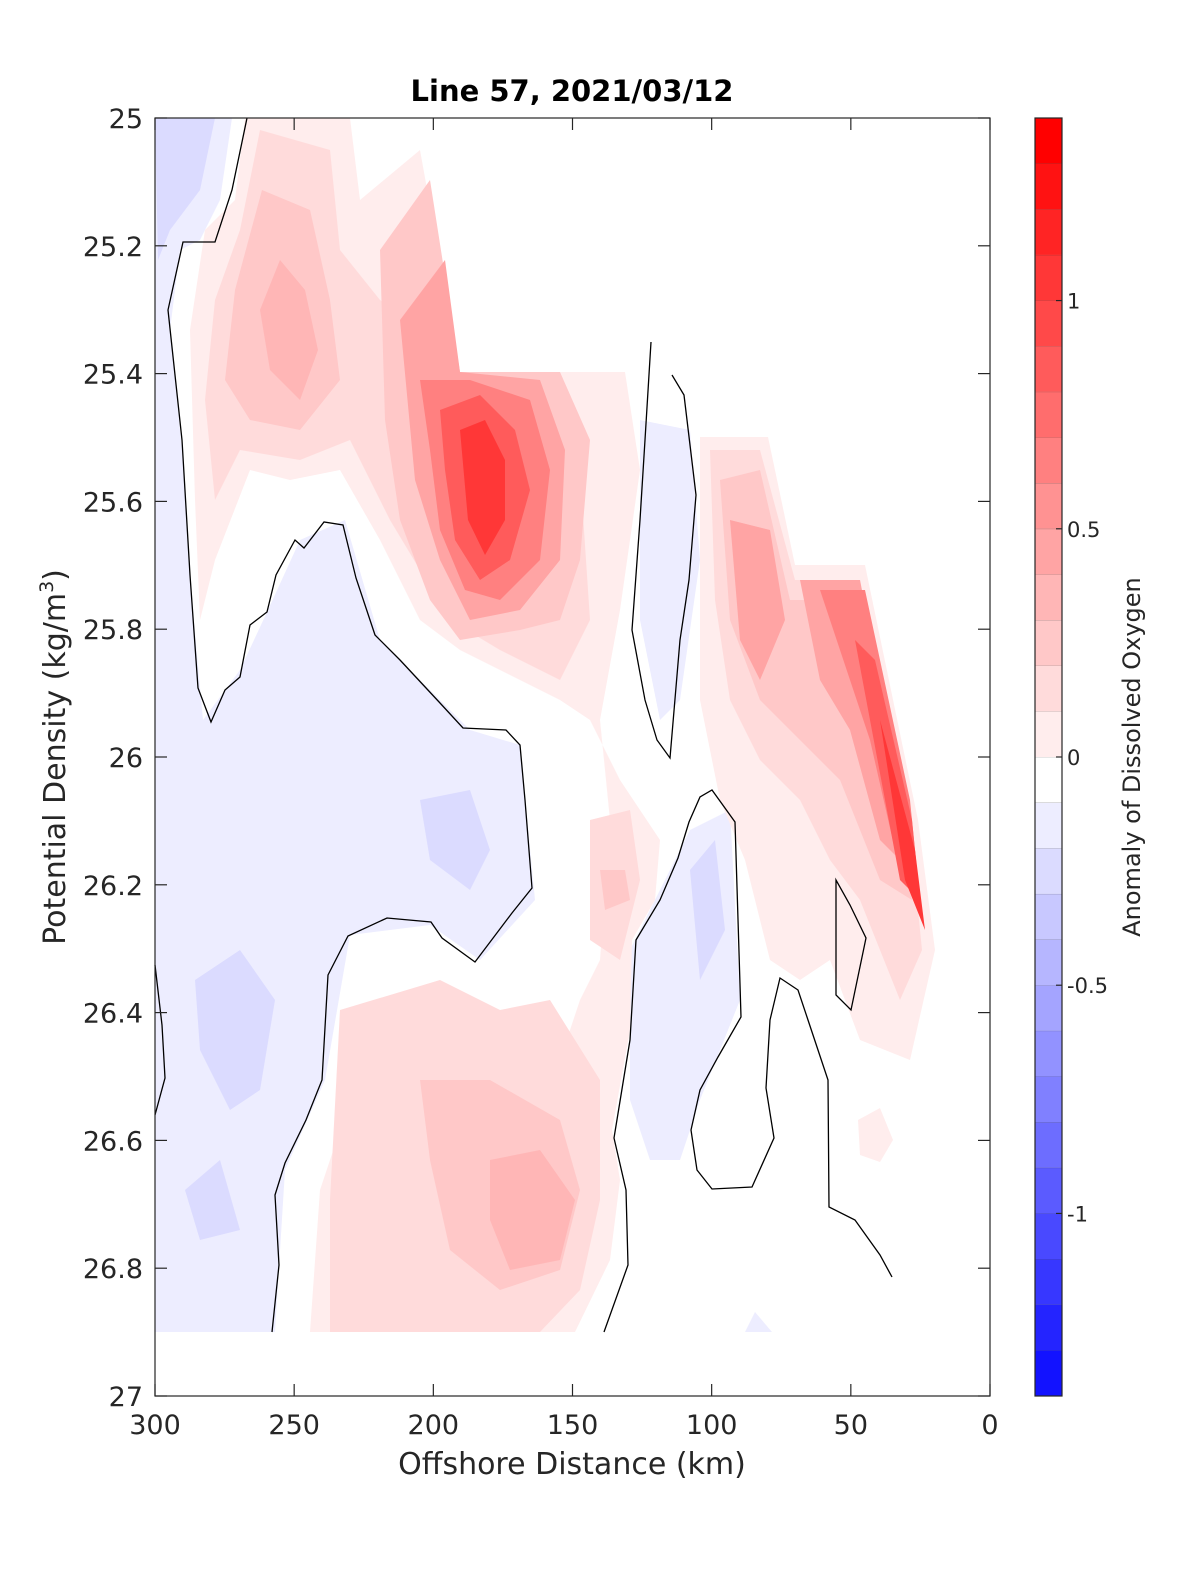 The height and width of the screenshot is (1575, 1200). Describe the element at coordinates (1077, 1214) in the screenshot. I see `colorbar-tick-label: -1` at that location.